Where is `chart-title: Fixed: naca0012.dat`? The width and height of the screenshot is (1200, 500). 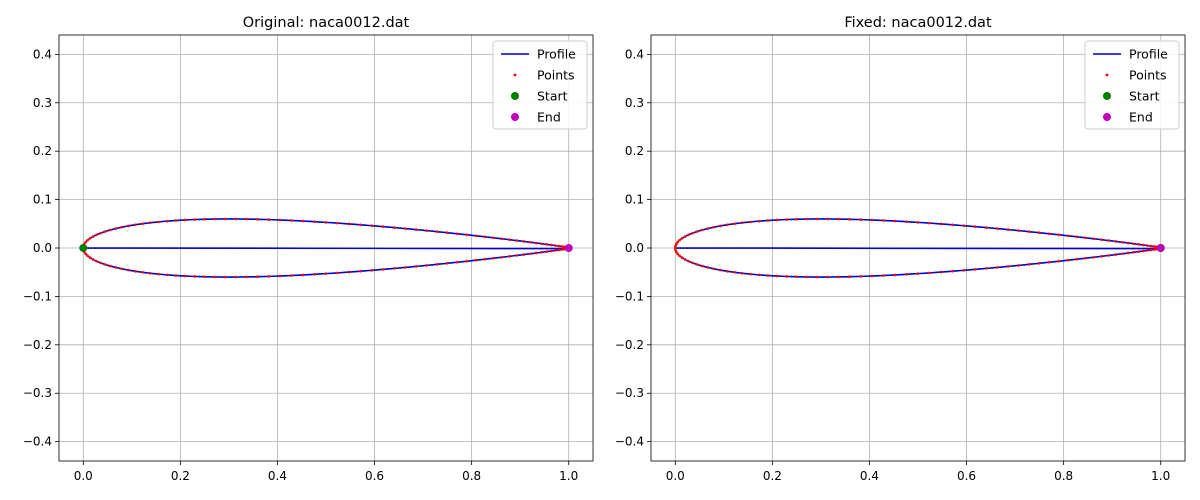
chart-title: Fixed: naca0012.dat is located at coordinates (918, 23).